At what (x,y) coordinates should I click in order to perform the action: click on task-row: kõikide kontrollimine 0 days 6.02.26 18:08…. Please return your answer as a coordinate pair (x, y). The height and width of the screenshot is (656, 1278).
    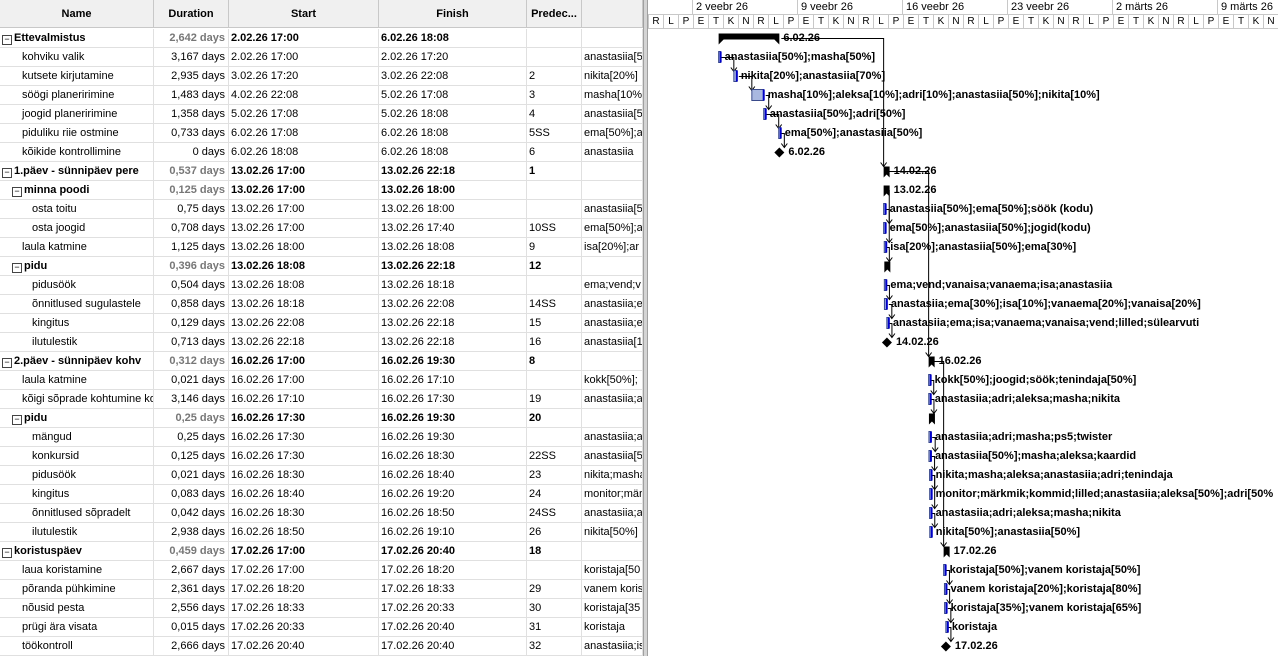
    Looking at the image, I should click on (321, 152).